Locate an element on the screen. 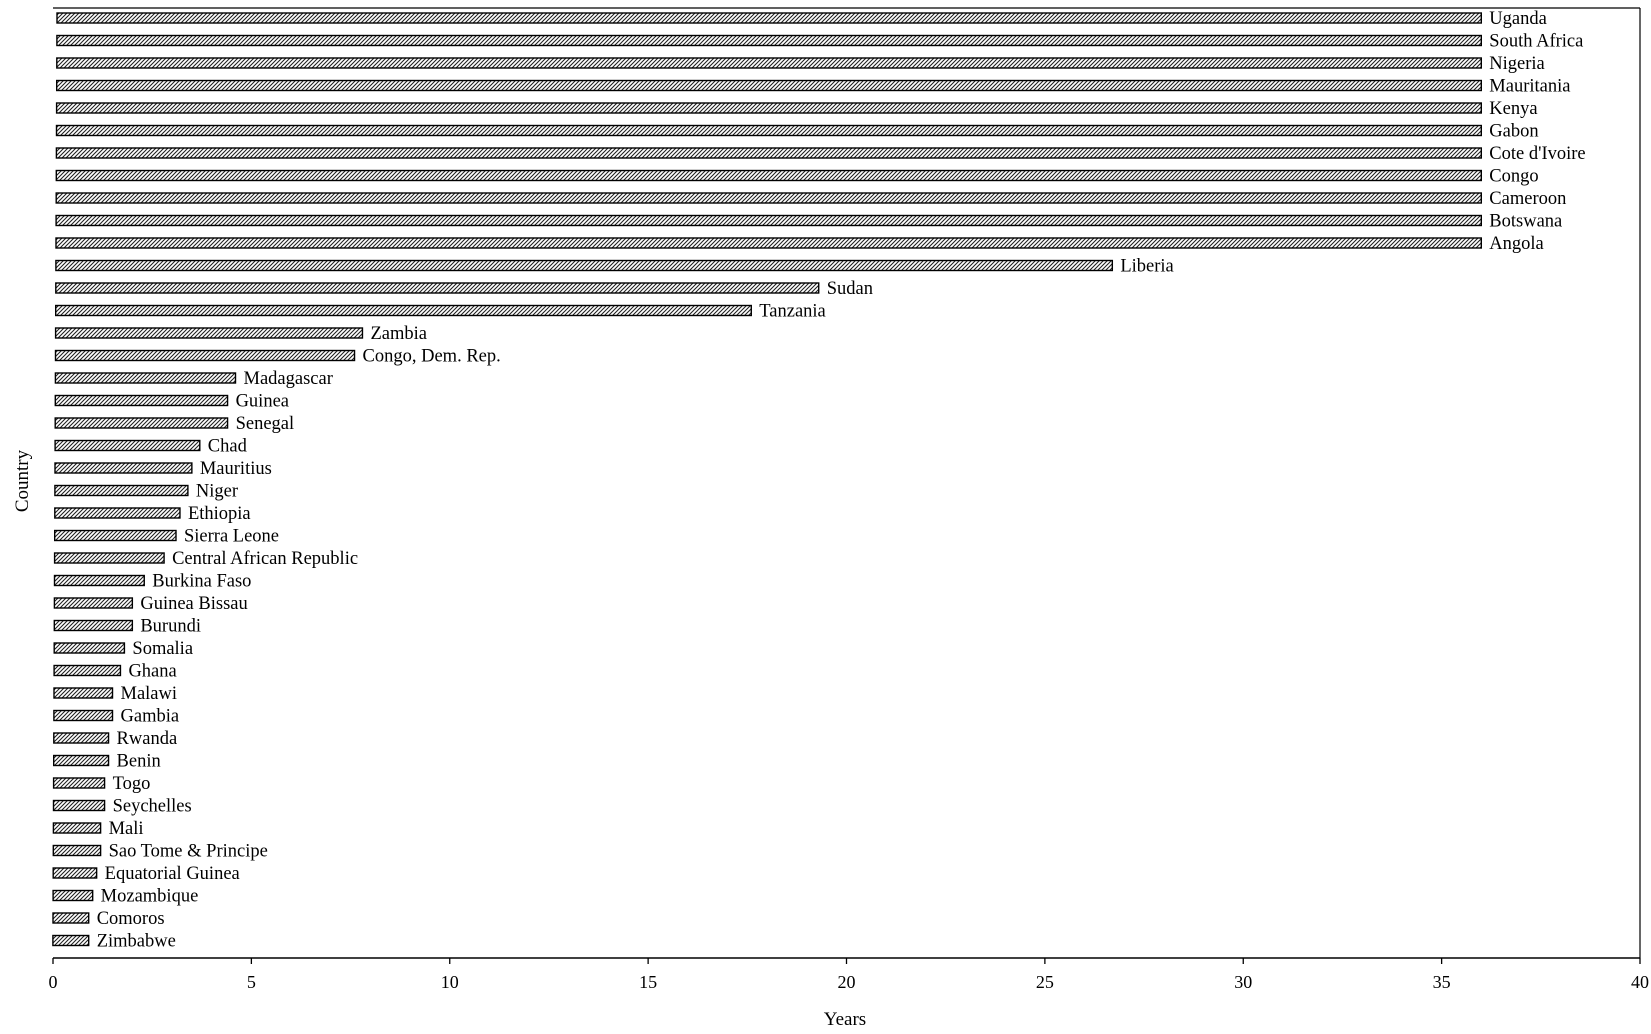 The image size is (1651, 1034). bar-label: Uganda is located at coordinates (1518, 19).